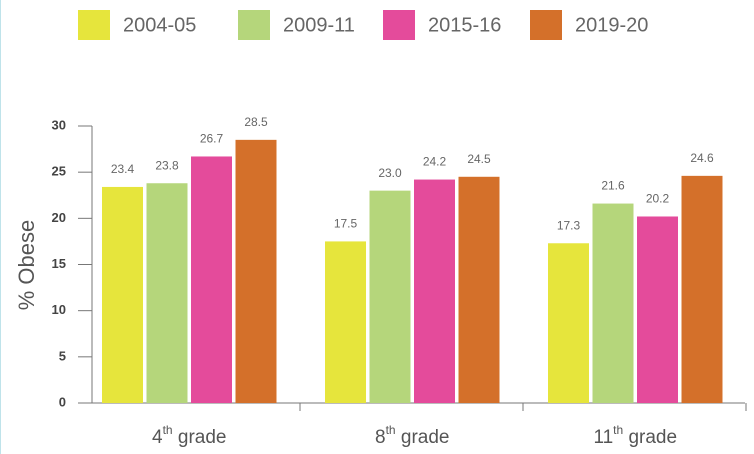  I want to click on legend-label: 2019-20, so click(611, 25).